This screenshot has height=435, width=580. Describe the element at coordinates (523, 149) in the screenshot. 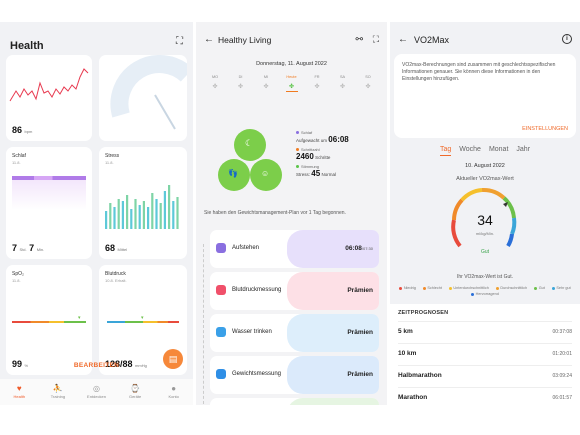

I see `tab-year: Jahr` at that location.